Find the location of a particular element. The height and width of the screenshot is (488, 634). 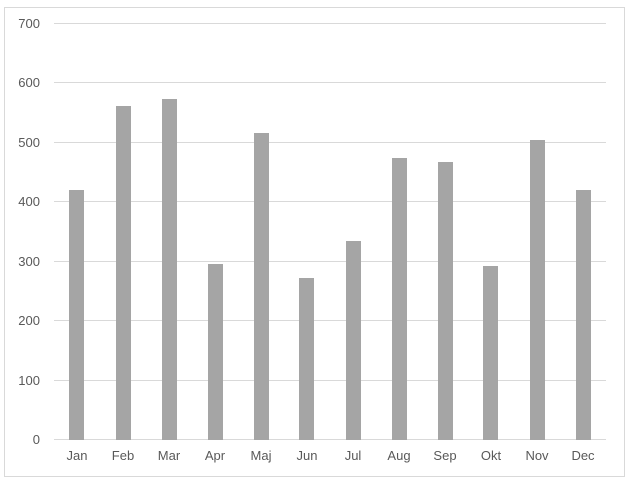

bar-jun is located at coordinates (307, 359).